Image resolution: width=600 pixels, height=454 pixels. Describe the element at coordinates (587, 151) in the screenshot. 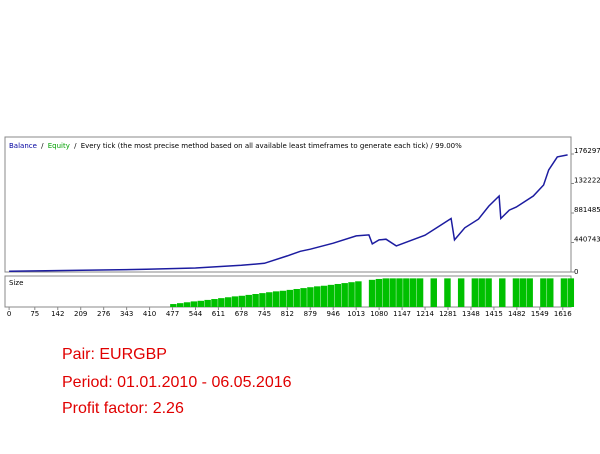

I see `y-tick-label: 1762971` at that location.